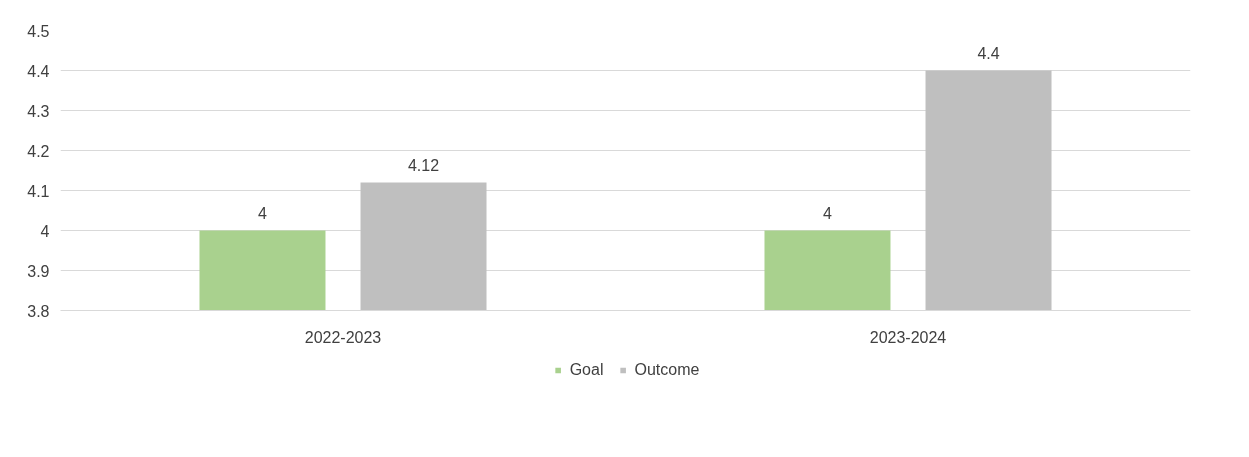 The image size is (1249, 457). Describe the element at coordinates (988, 53) in the screenshot. I see `data-label: 4.4` at that location.